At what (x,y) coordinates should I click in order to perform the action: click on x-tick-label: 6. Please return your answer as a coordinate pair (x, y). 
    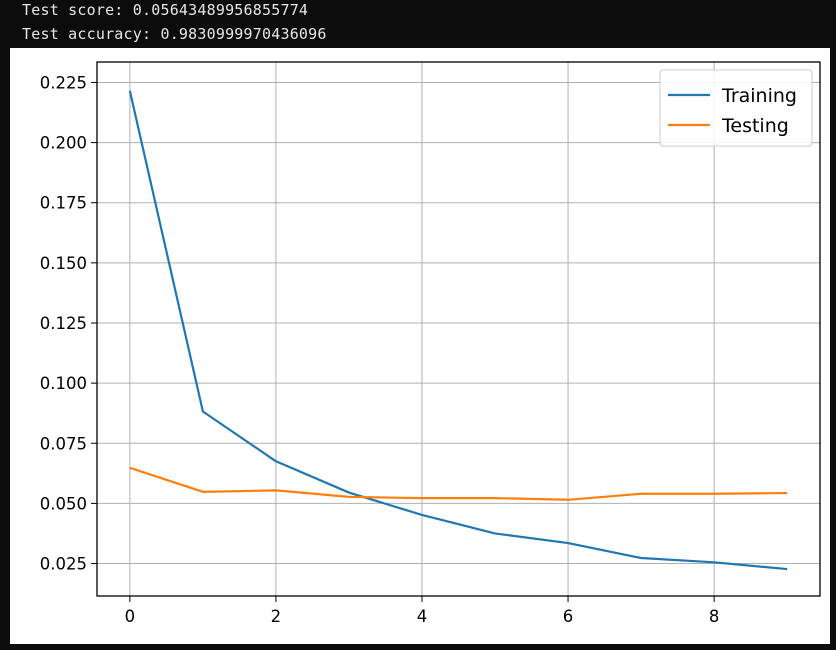
    Looking at the image, I should click on (568, 616).